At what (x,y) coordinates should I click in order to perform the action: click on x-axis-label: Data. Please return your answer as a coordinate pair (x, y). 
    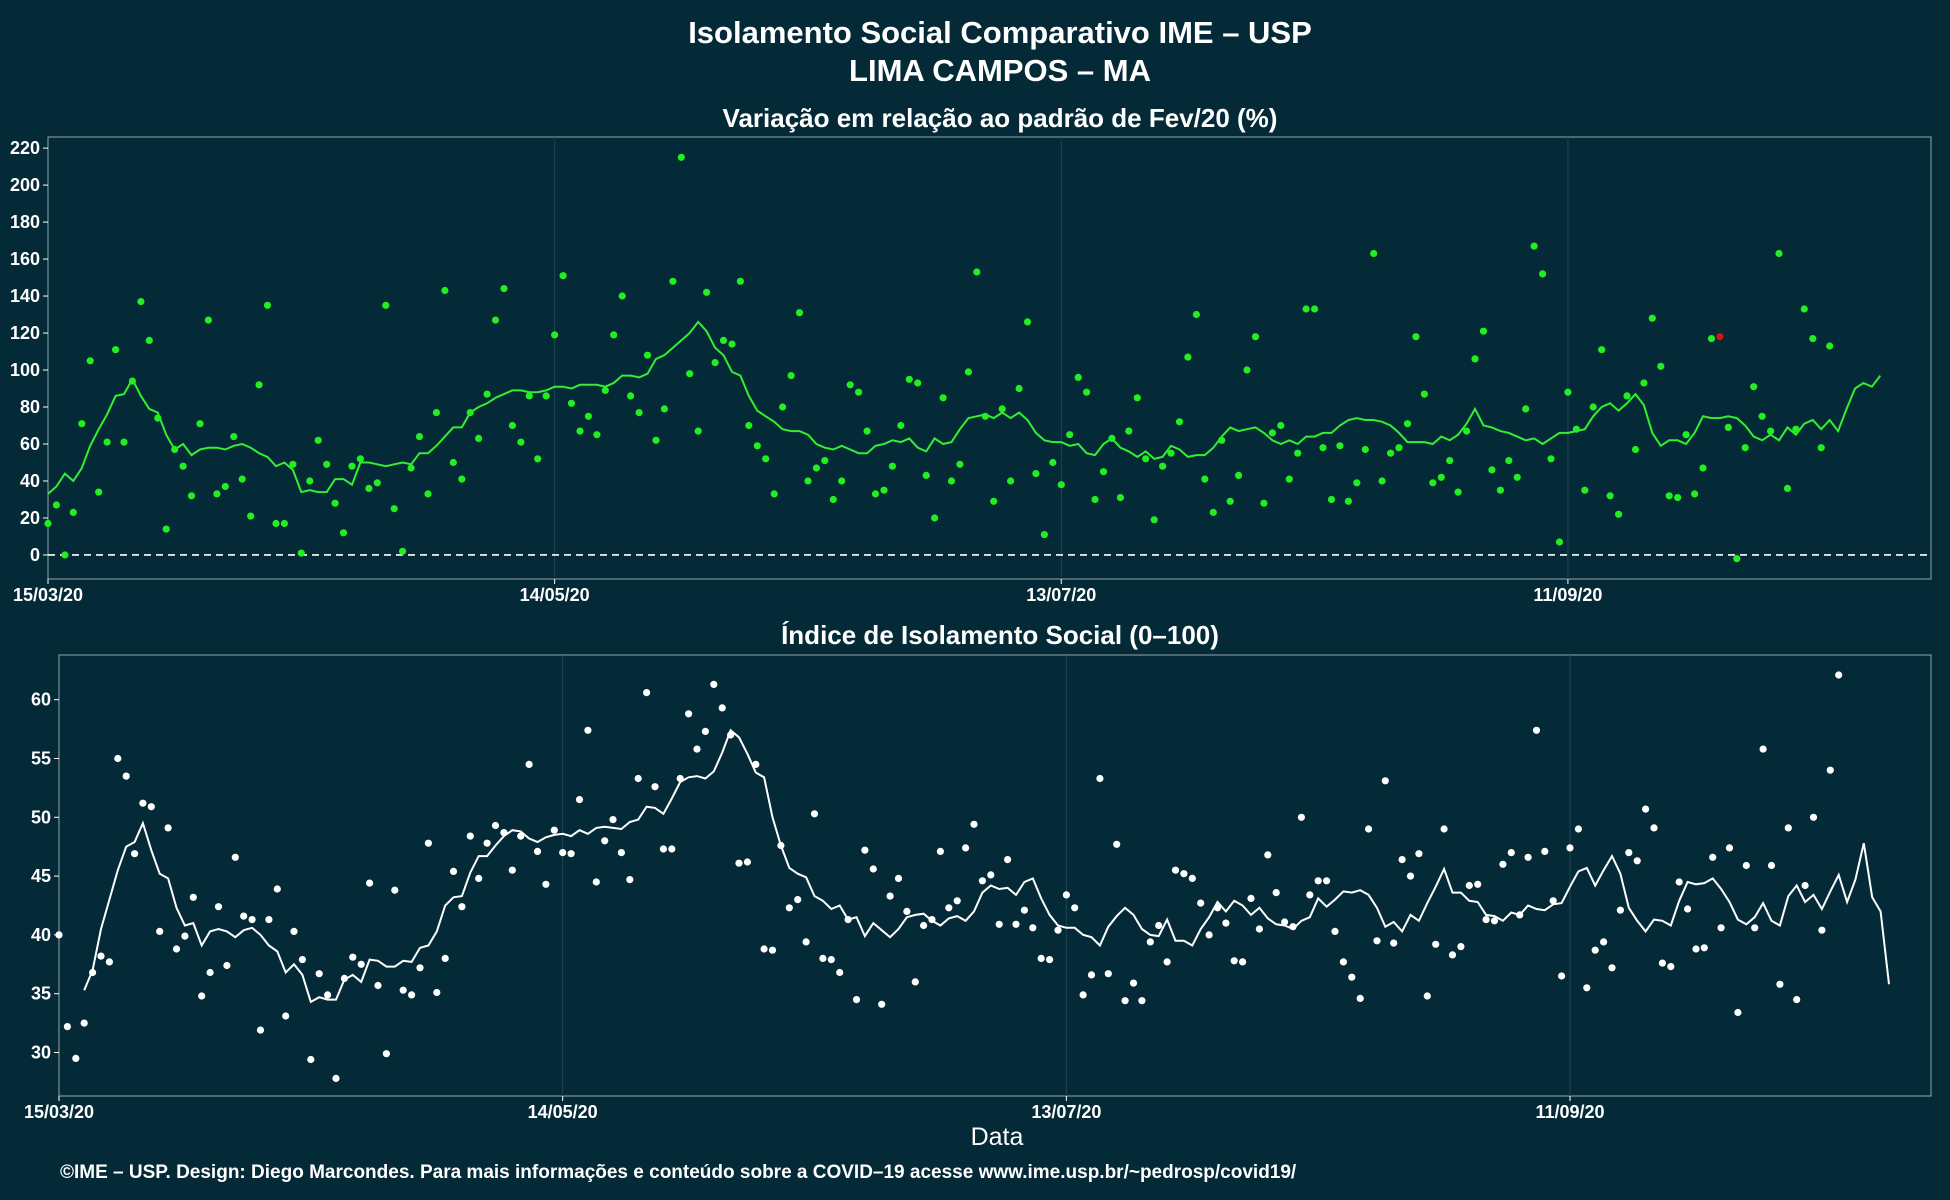
    Looking at the image, I should click on (997, 1137).